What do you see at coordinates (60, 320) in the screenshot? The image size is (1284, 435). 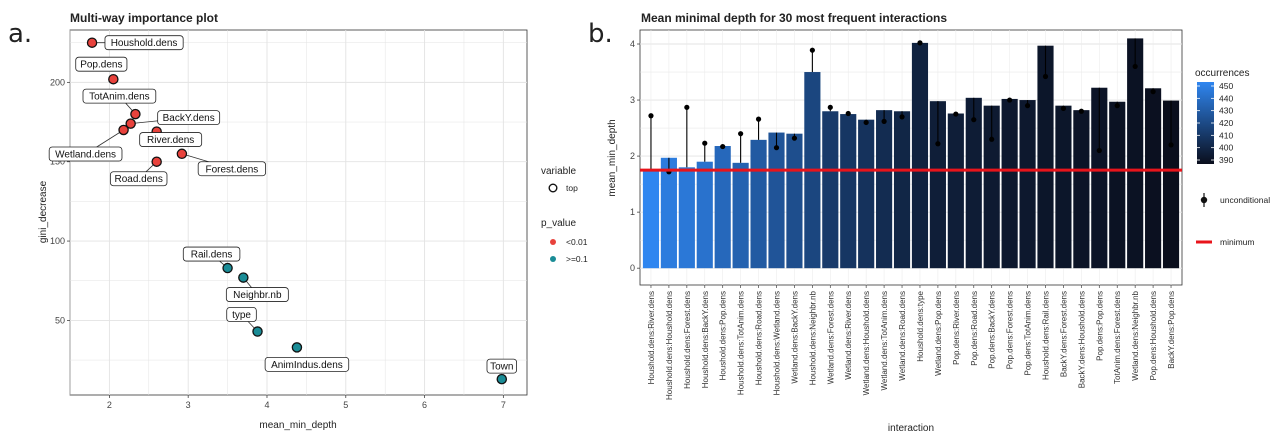 I see `y-tick-label: 50` at bounding box center [60, 320].